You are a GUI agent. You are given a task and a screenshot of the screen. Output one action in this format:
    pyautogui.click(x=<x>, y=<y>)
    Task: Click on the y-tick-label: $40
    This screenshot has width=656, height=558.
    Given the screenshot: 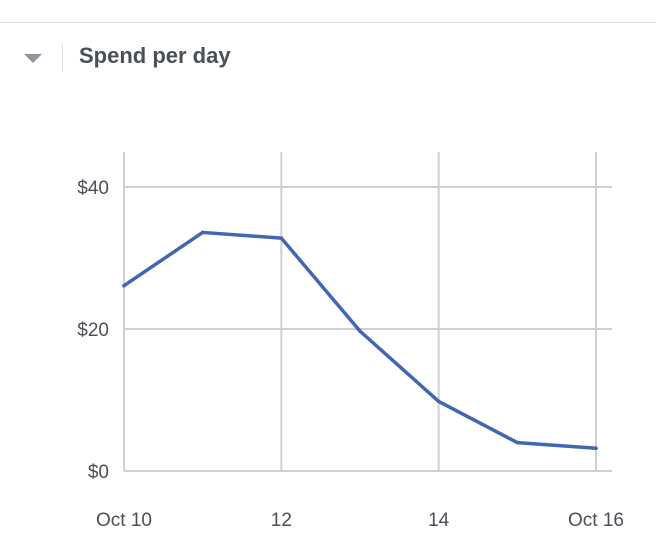 What is the action you would take?
    pyautogui.click(x=93, y=188)
    